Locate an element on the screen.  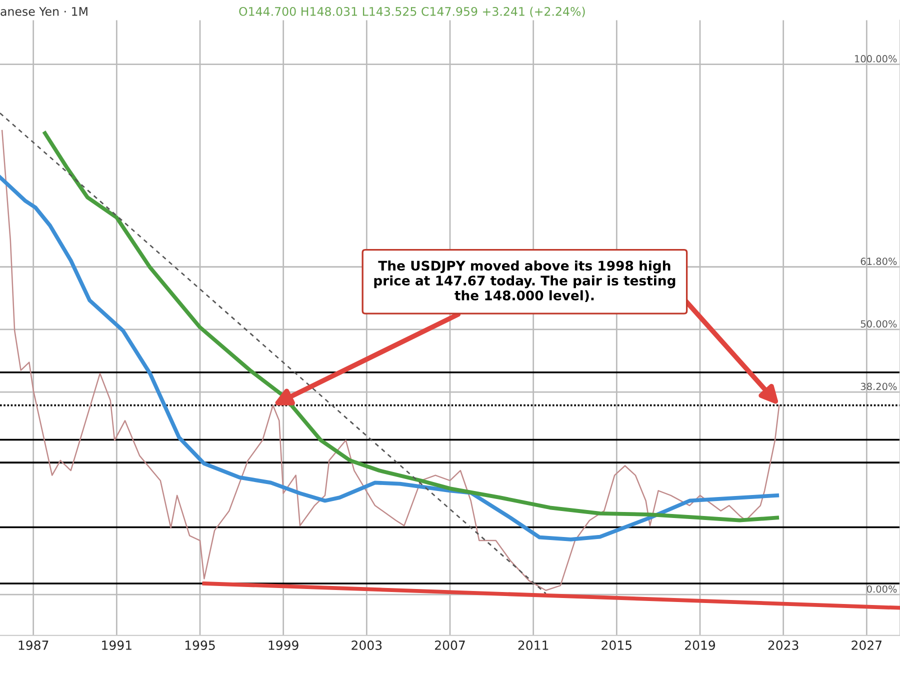
x-tick-label: 2027 is located at coordinates (867, 645).